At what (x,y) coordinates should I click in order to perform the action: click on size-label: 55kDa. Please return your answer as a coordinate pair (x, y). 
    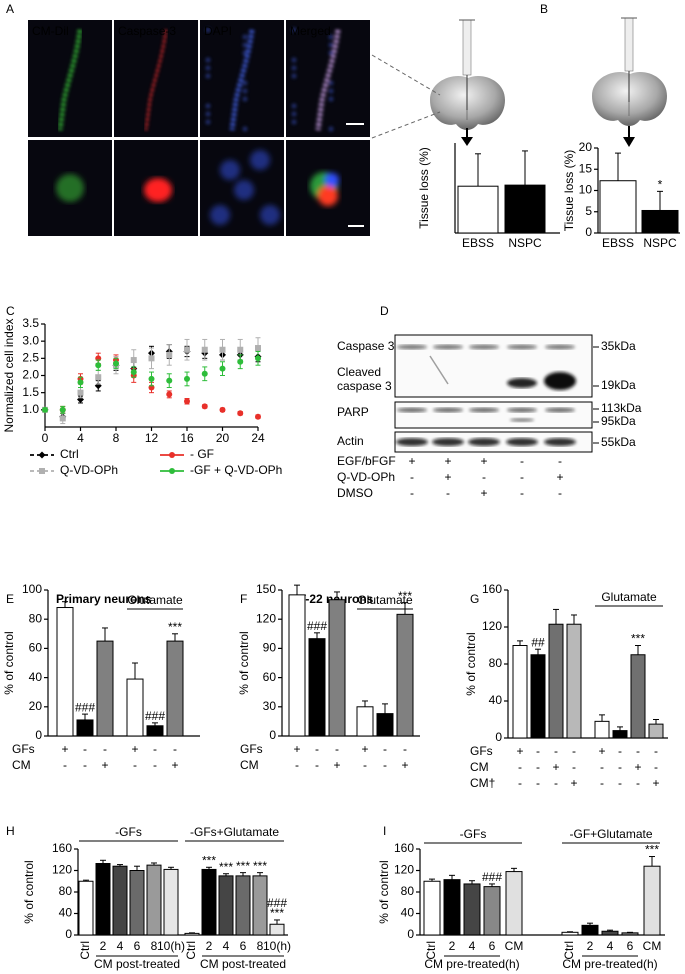
    Looking at the image, I should click on (618, 442).